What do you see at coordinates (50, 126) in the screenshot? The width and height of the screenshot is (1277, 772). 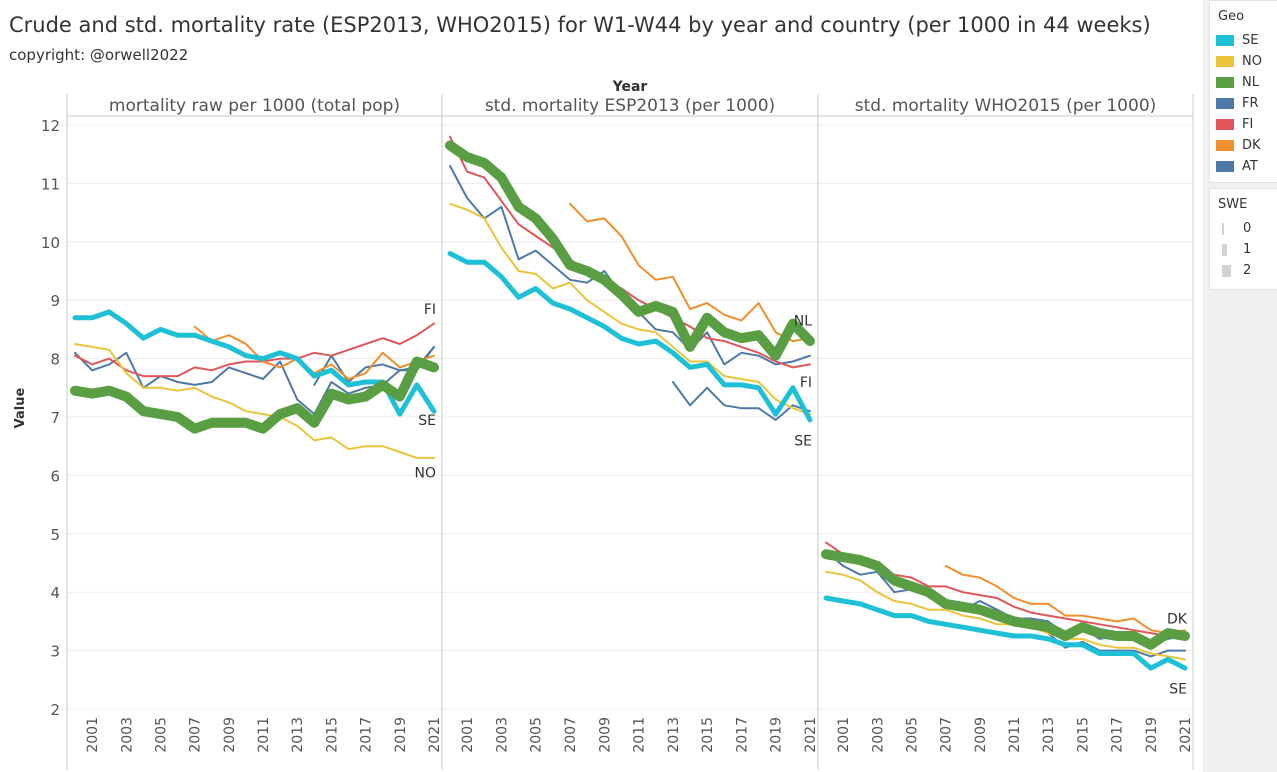 I see `y-tick-label: 12` at bounding box center [50, 126].